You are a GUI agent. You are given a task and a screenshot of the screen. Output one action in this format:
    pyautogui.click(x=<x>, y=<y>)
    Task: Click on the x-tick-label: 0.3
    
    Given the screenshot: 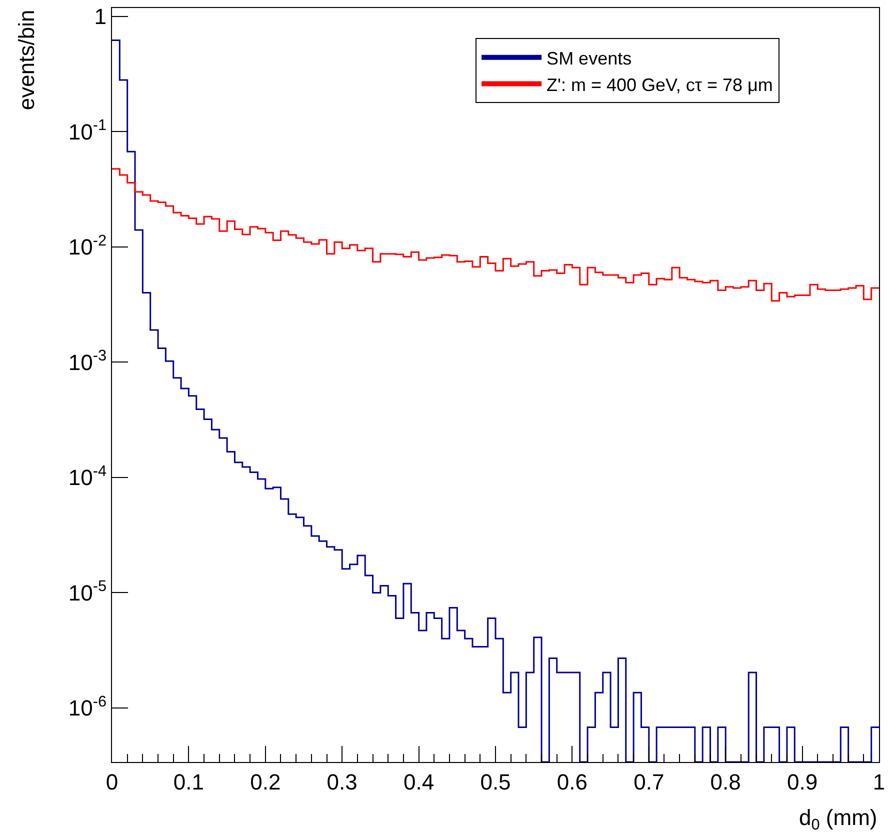 What is the action you would take?
    pyautogui.click(x=342, y=782)
    